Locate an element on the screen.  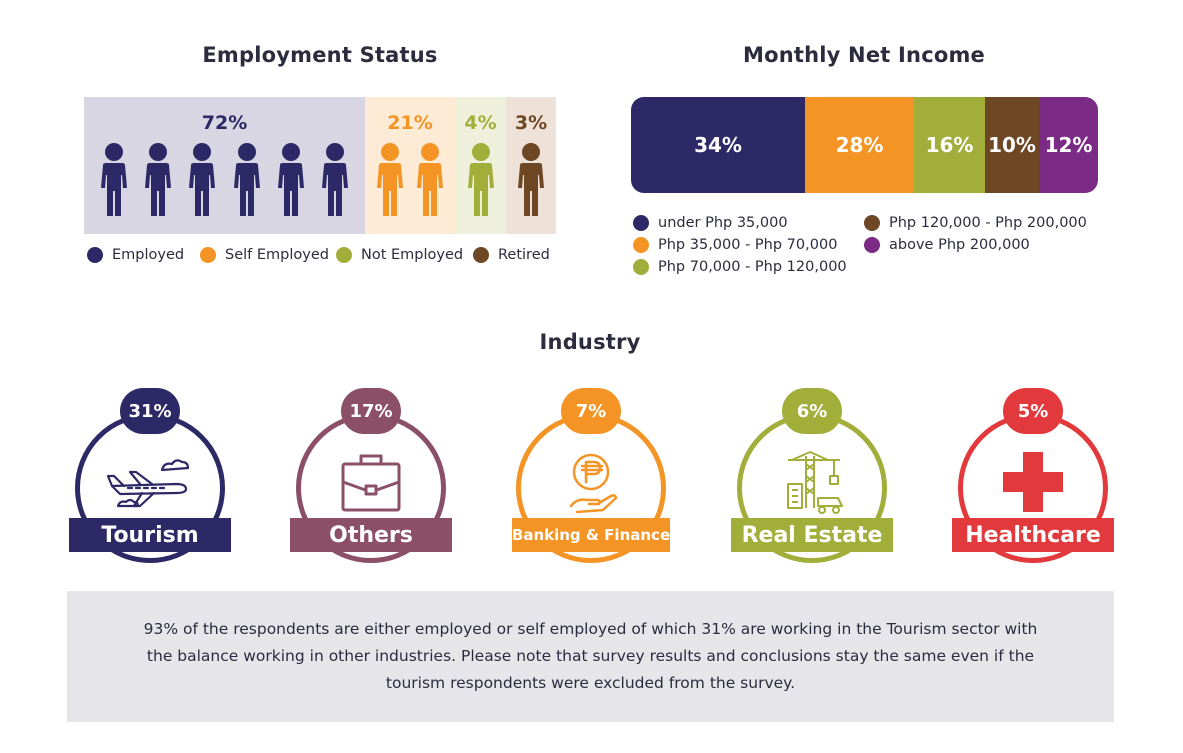
legend-label: Php 35,000 - Php 70,000 is located at coordinates (748, 245).